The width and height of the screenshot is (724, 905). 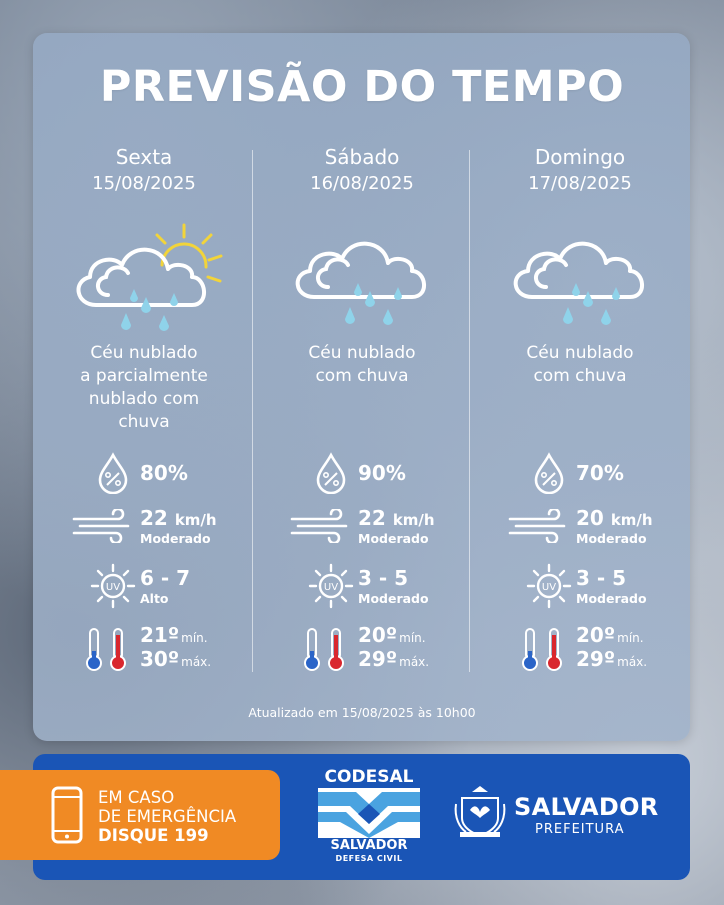 What do you see at coordinates (580, 157) in the screenshot?
I see `day-name: Domingo` at bounding box center [580, 157].